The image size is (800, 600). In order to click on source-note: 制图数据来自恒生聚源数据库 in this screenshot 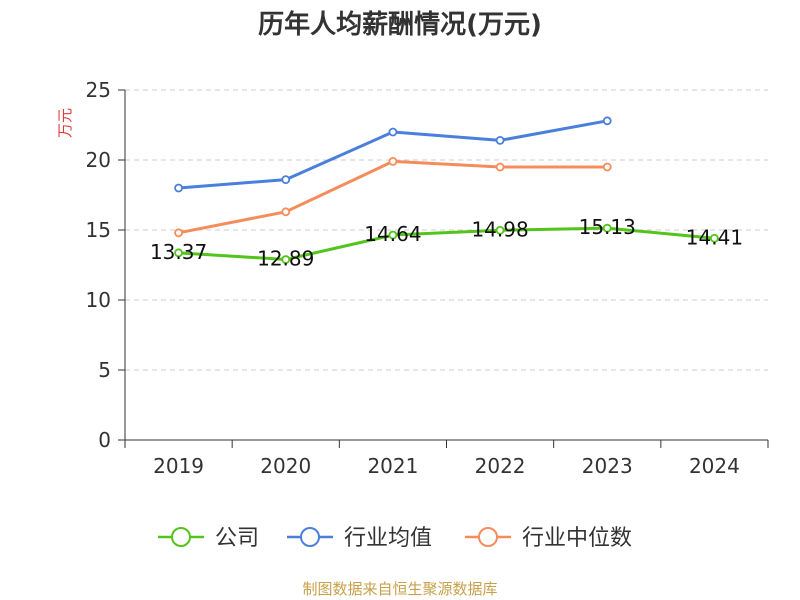, I will do `click(400, 589)`.